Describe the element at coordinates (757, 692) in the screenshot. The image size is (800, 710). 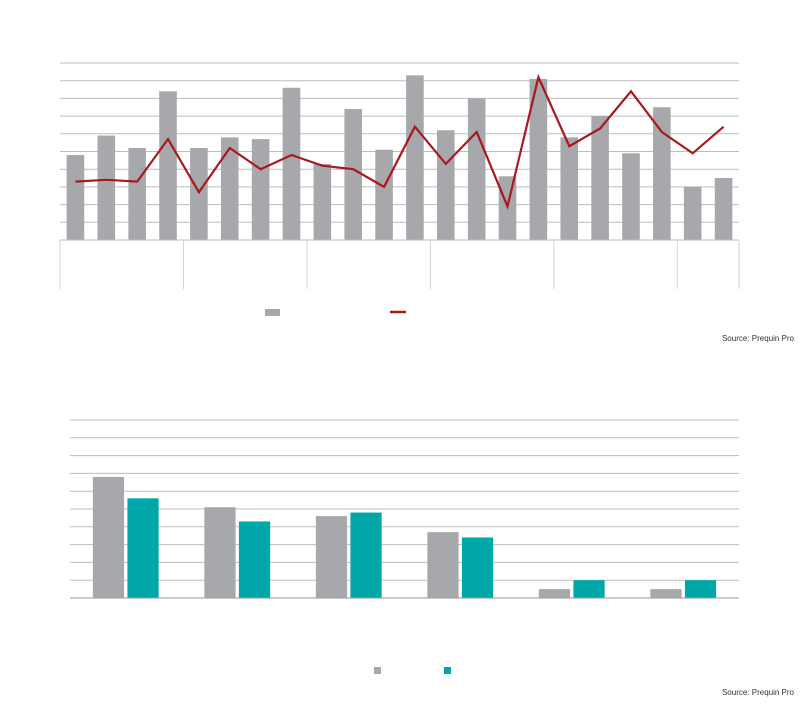
I see `source-note-bottom: Source: Prequin Pro` at that location.